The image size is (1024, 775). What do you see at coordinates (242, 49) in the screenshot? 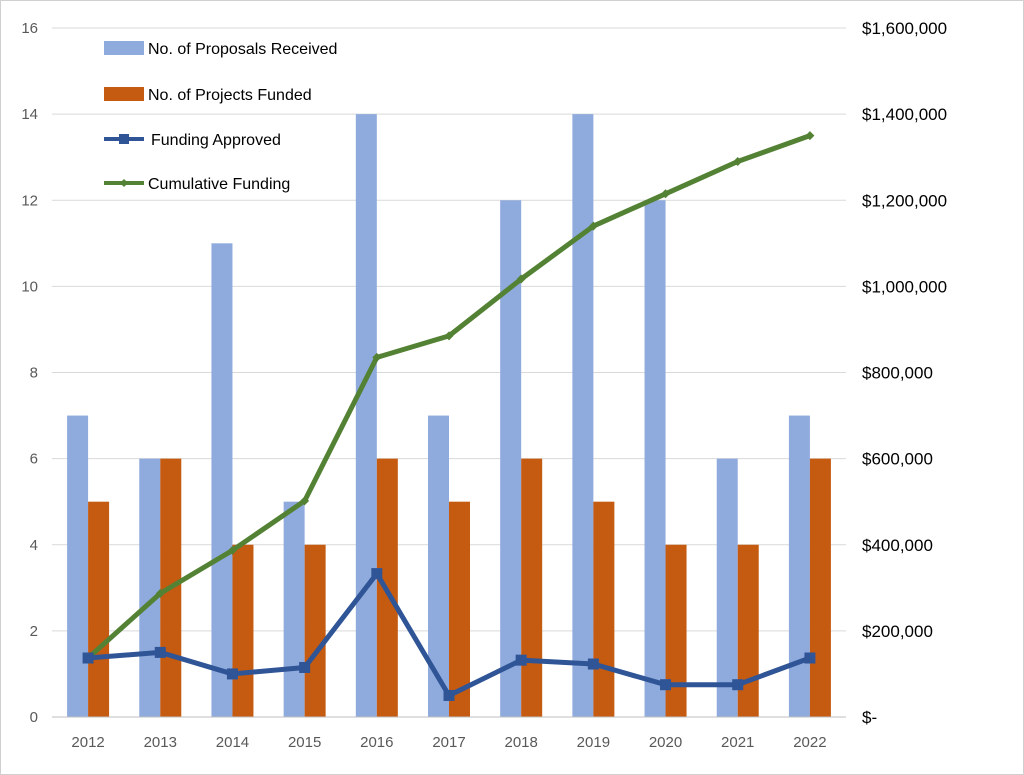
I see `legend-label-proposals: No. of Proposals Received` at bounding box center [242, 49].